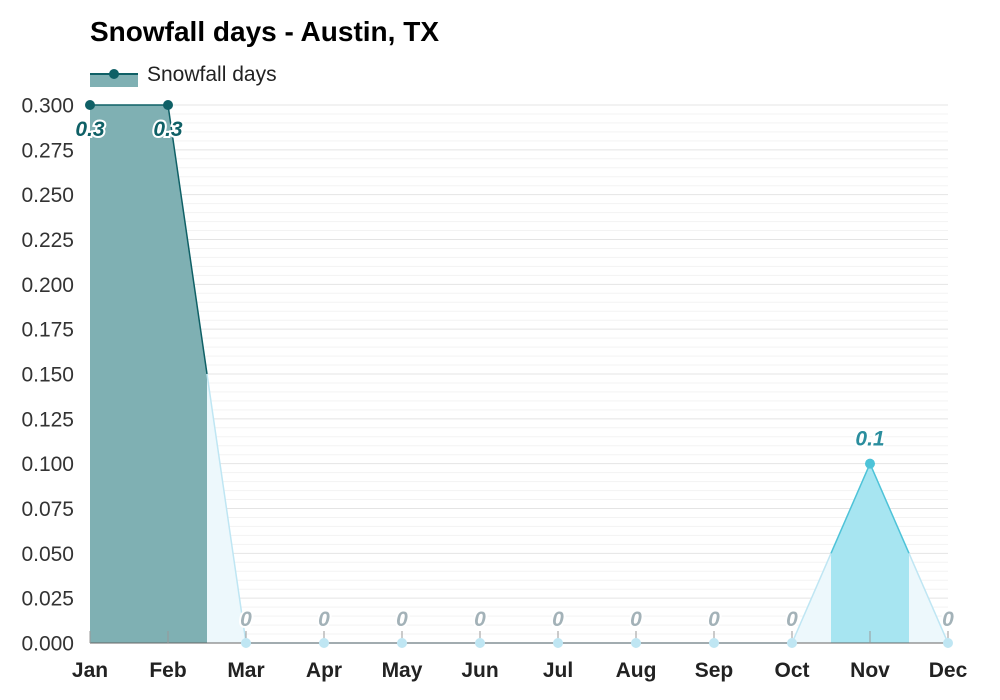 The image size is (1000, 700). What do you see at coordinates (558, 670) in the screenshot?
I see `x-tick-label: Jul` at bounding box center [558, 670].